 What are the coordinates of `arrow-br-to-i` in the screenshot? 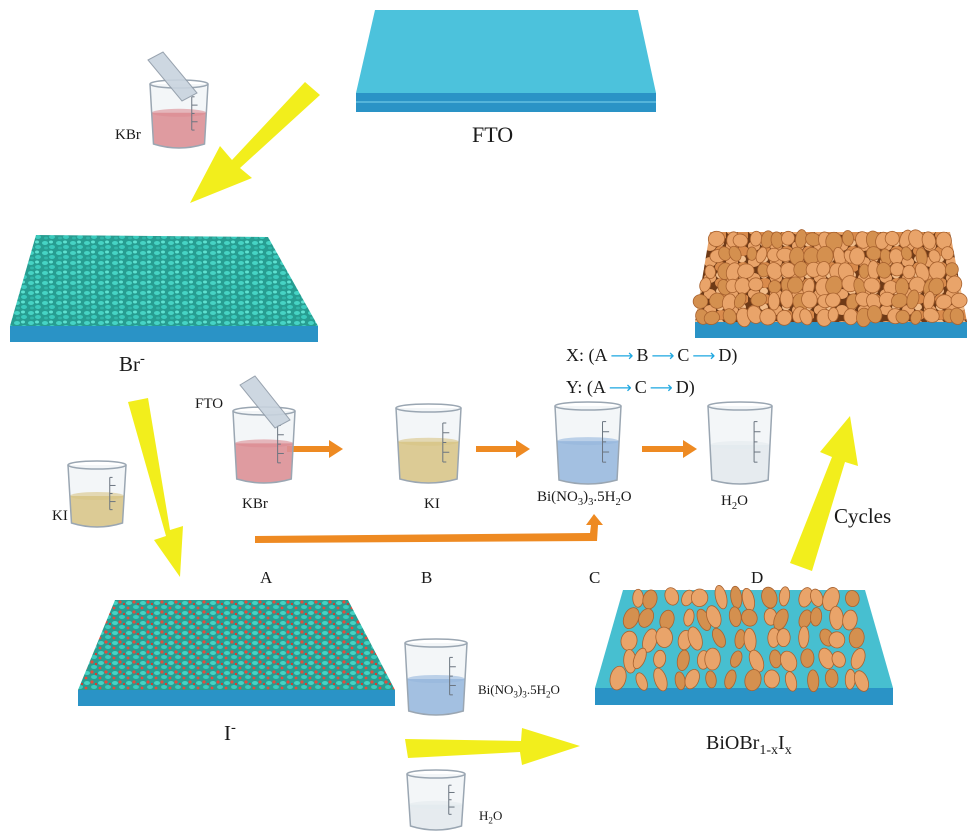 It's located at (155, 487).